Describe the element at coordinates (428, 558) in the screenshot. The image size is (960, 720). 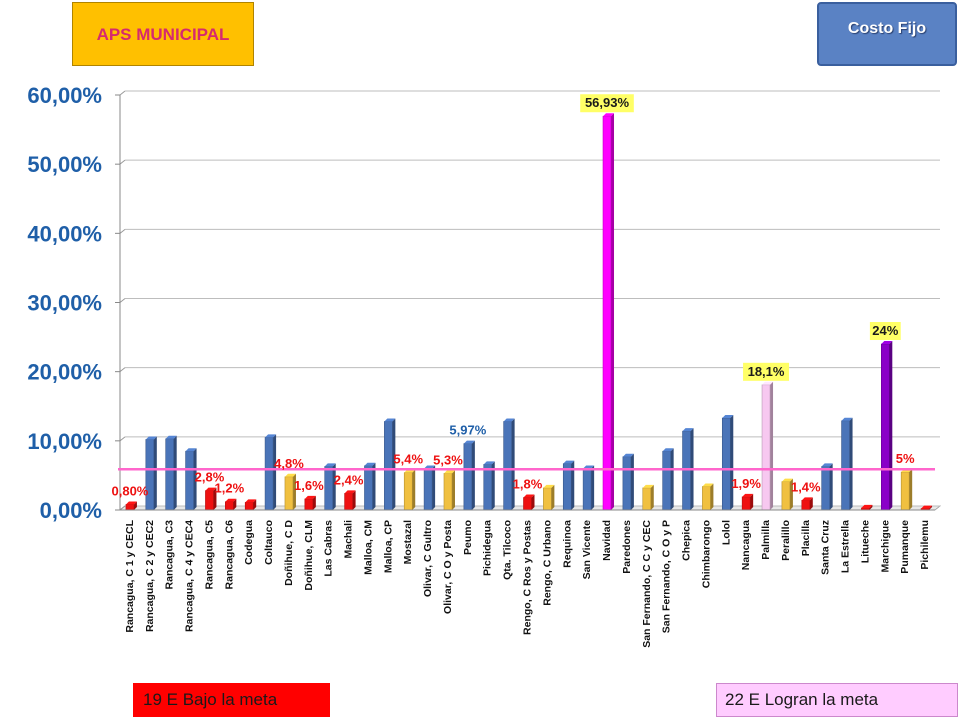
I see `x-tick-label: Olivar, C Gultro` at that location.